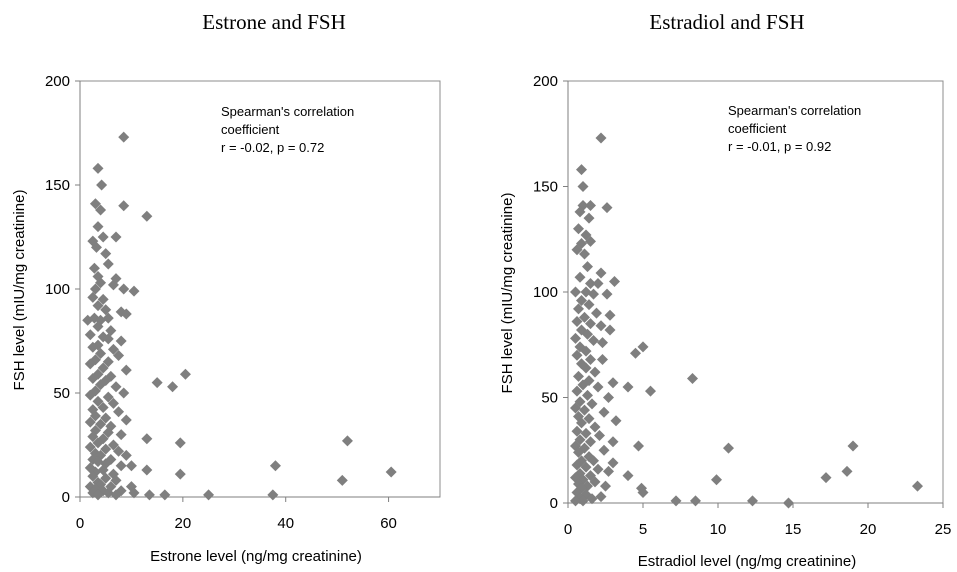 This screenshot has width=957, height=572. Describe the element at coordinates (19, 290) in the screenshot. I see `y-axis-label: FSH level (mIU/mg creatinine)` at that location.